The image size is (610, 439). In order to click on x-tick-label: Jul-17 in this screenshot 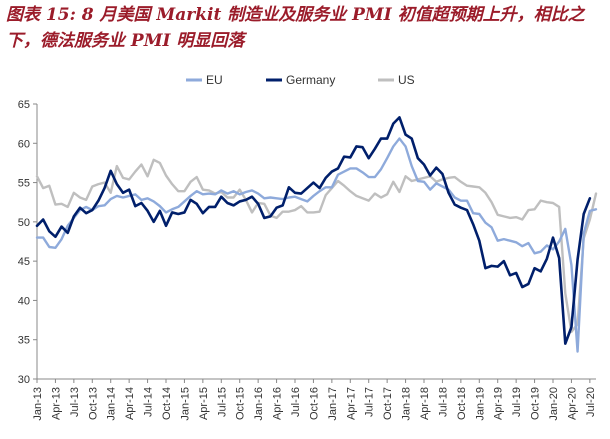, I will do `click(370, 402)`.